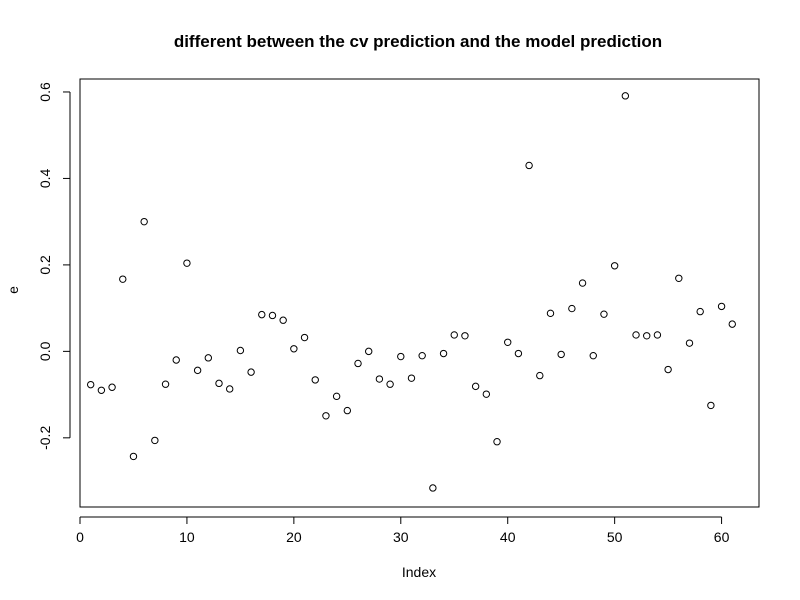  I want to click on y-axis-label: e, so click(13, 290).